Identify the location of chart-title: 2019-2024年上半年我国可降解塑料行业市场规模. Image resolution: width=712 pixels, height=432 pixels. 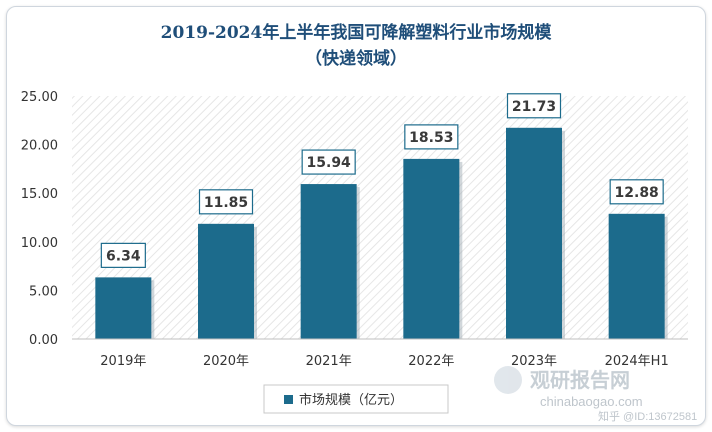
(356, 33).